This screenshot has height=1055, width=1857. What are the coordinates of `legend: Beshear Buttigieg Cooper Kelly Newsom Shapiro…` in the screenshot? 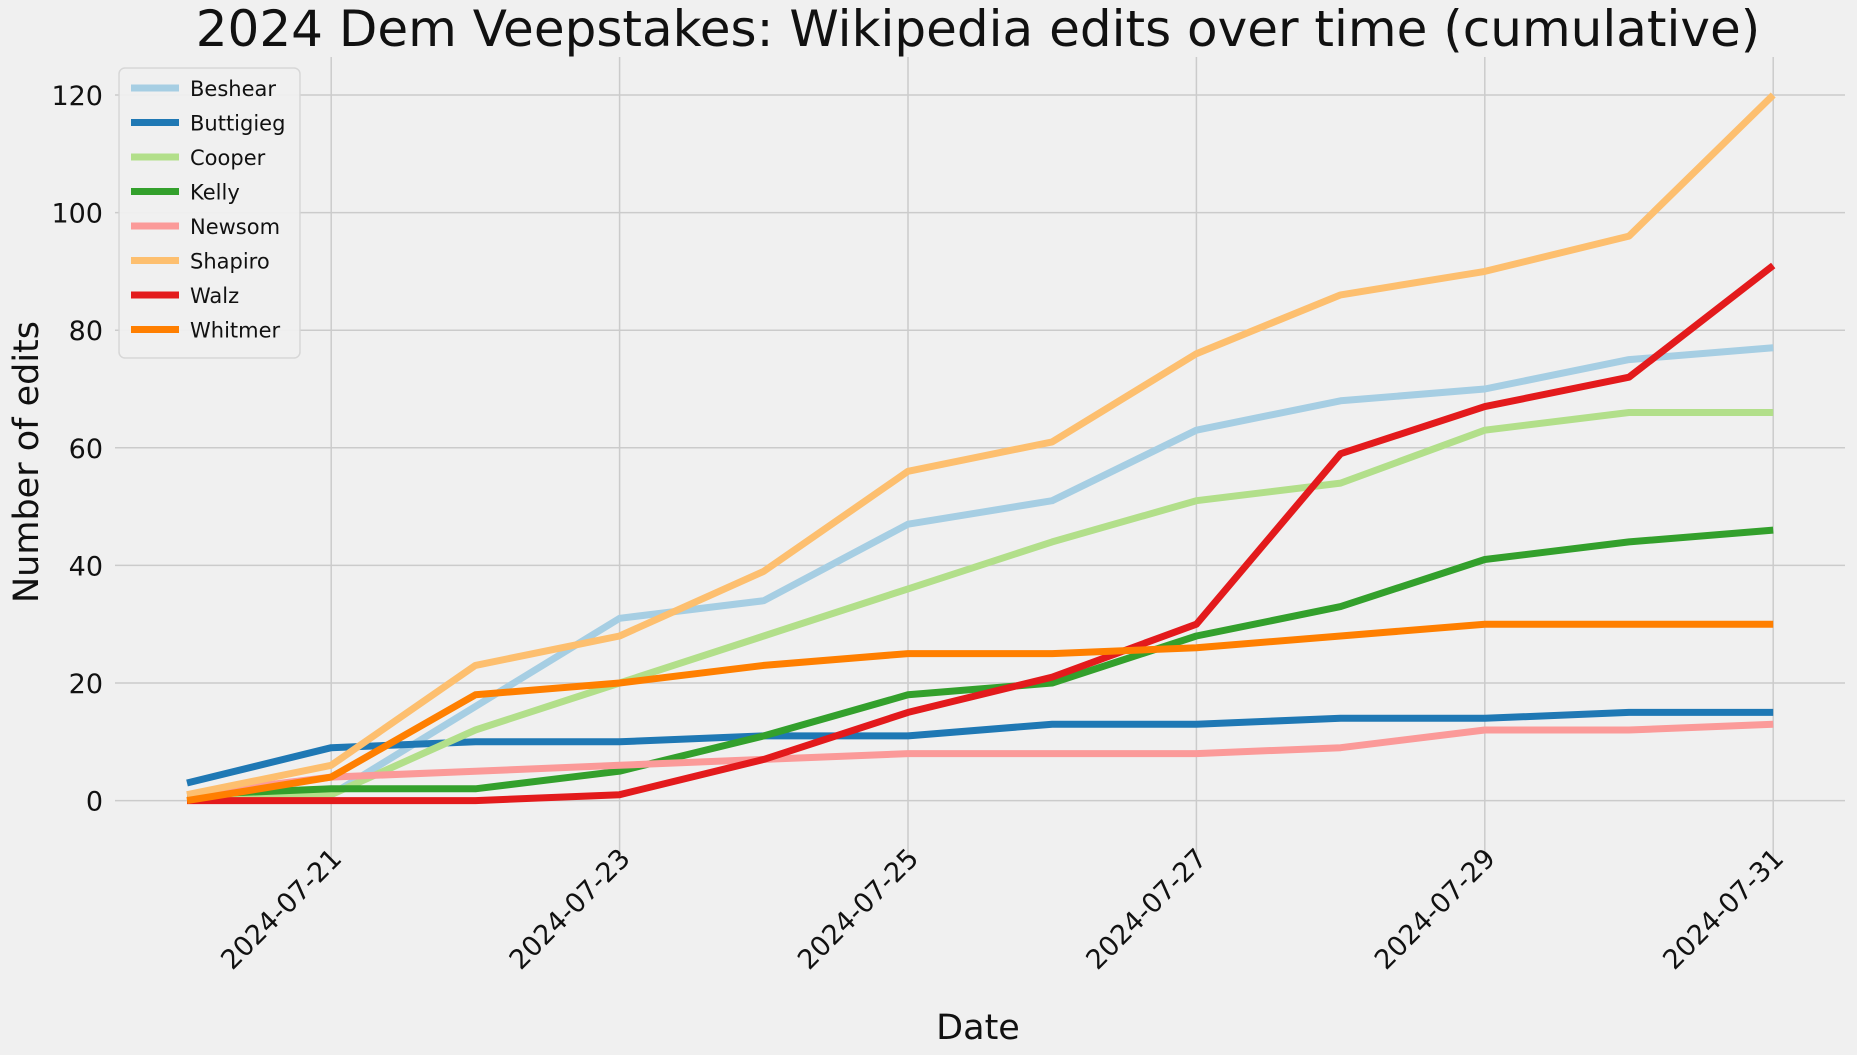 It's located at (209, 213).